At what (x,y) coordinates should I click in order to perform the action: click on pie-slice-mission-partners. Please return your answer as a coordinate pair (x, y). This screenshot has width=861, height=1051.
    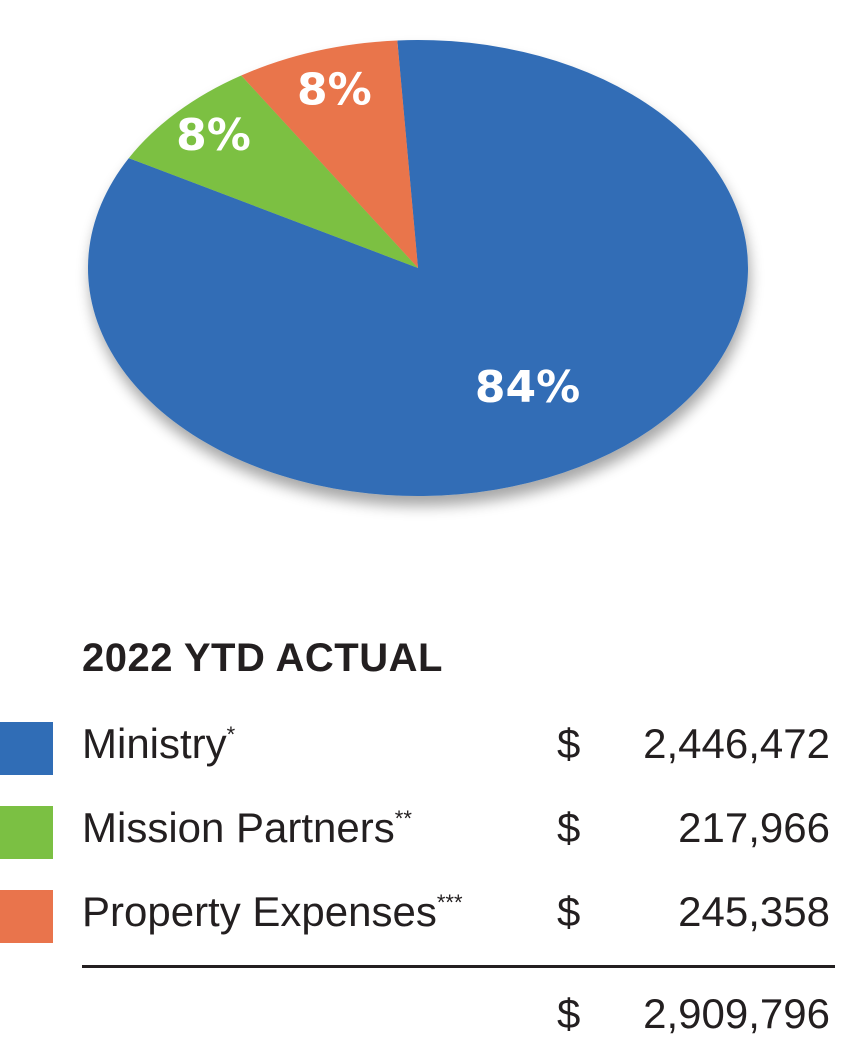
    Looking at the image, I should click on (273, 172).